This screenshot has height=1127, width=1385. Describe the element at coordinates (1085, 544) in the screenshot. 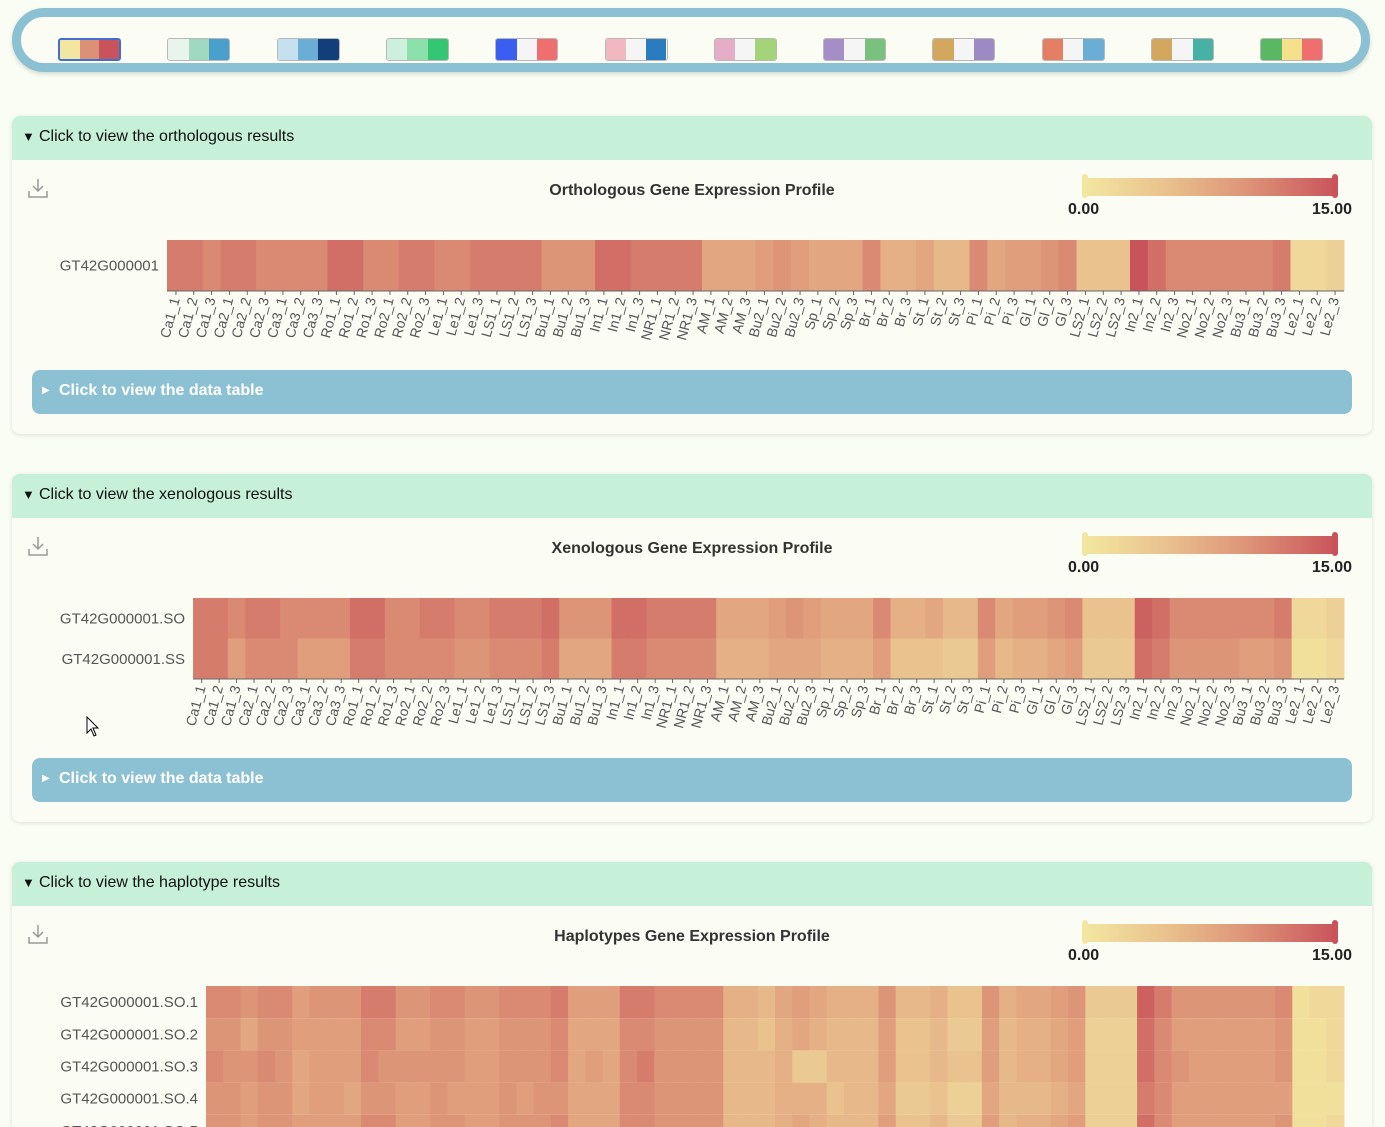

I see `legend-min-handle` at that location.